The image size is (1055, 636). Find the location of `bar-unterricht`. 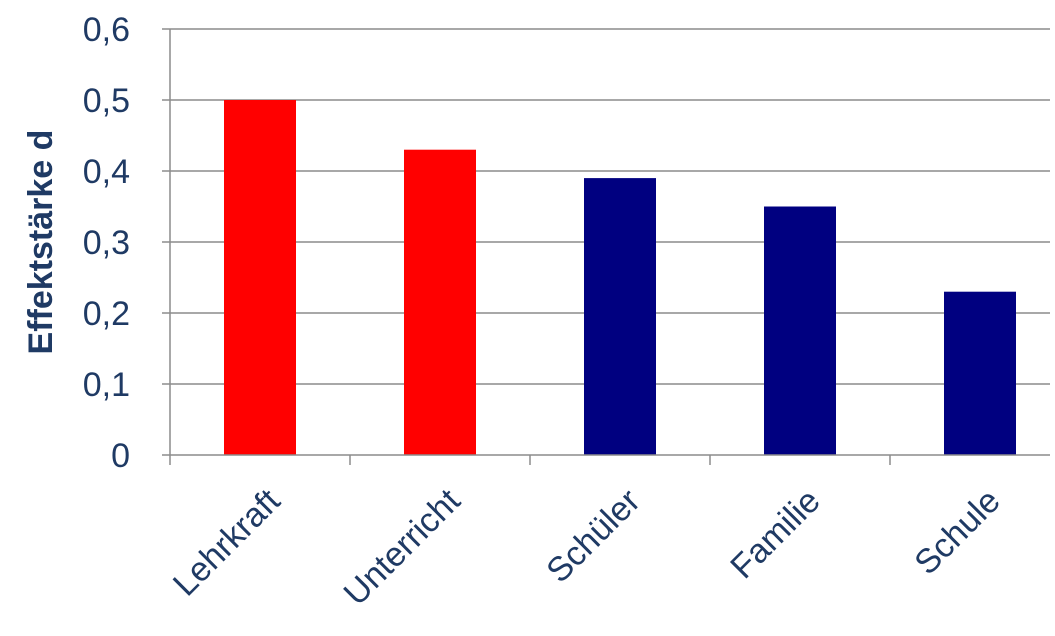

bar-unterricht is located at coordinates (440, 302).